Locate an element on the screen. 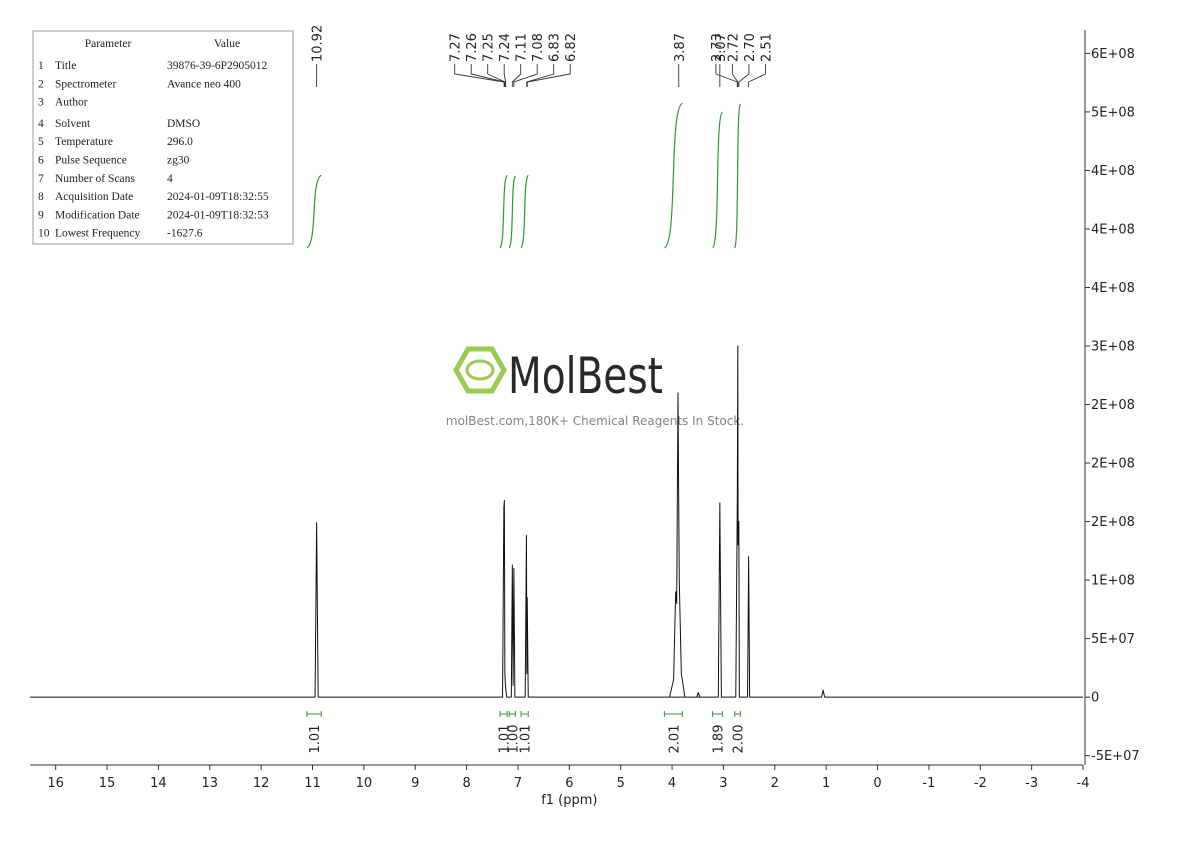  y-tick-label: 1E+08 is located at coordinates (1113, 581).